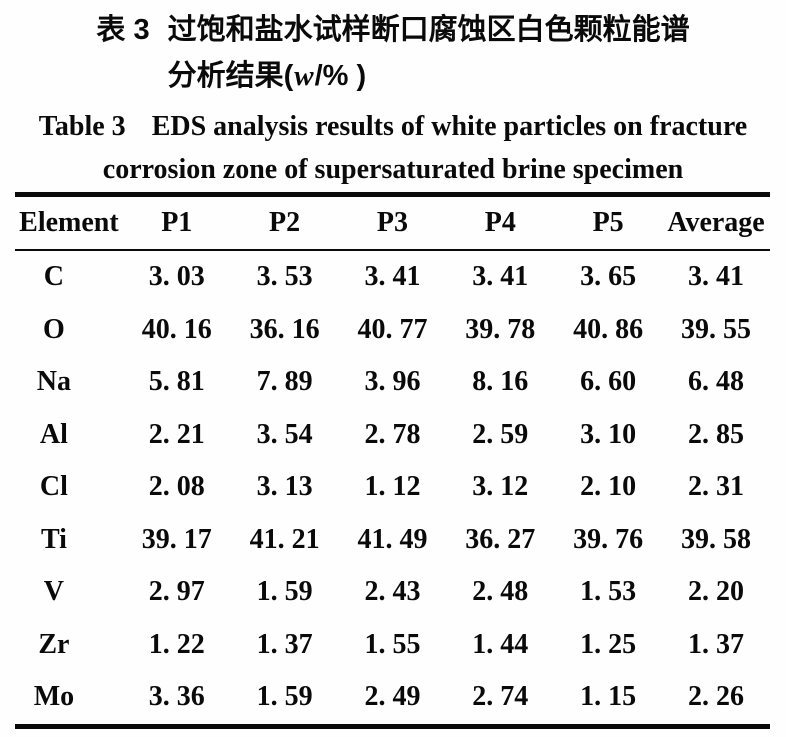 Image resolution: width=786 pixels, height=737 pixels. What do you see at coordinates (500, 329) in the screenshot?
I see `value-cell: 39. 78` at bounding box center [500, 329].